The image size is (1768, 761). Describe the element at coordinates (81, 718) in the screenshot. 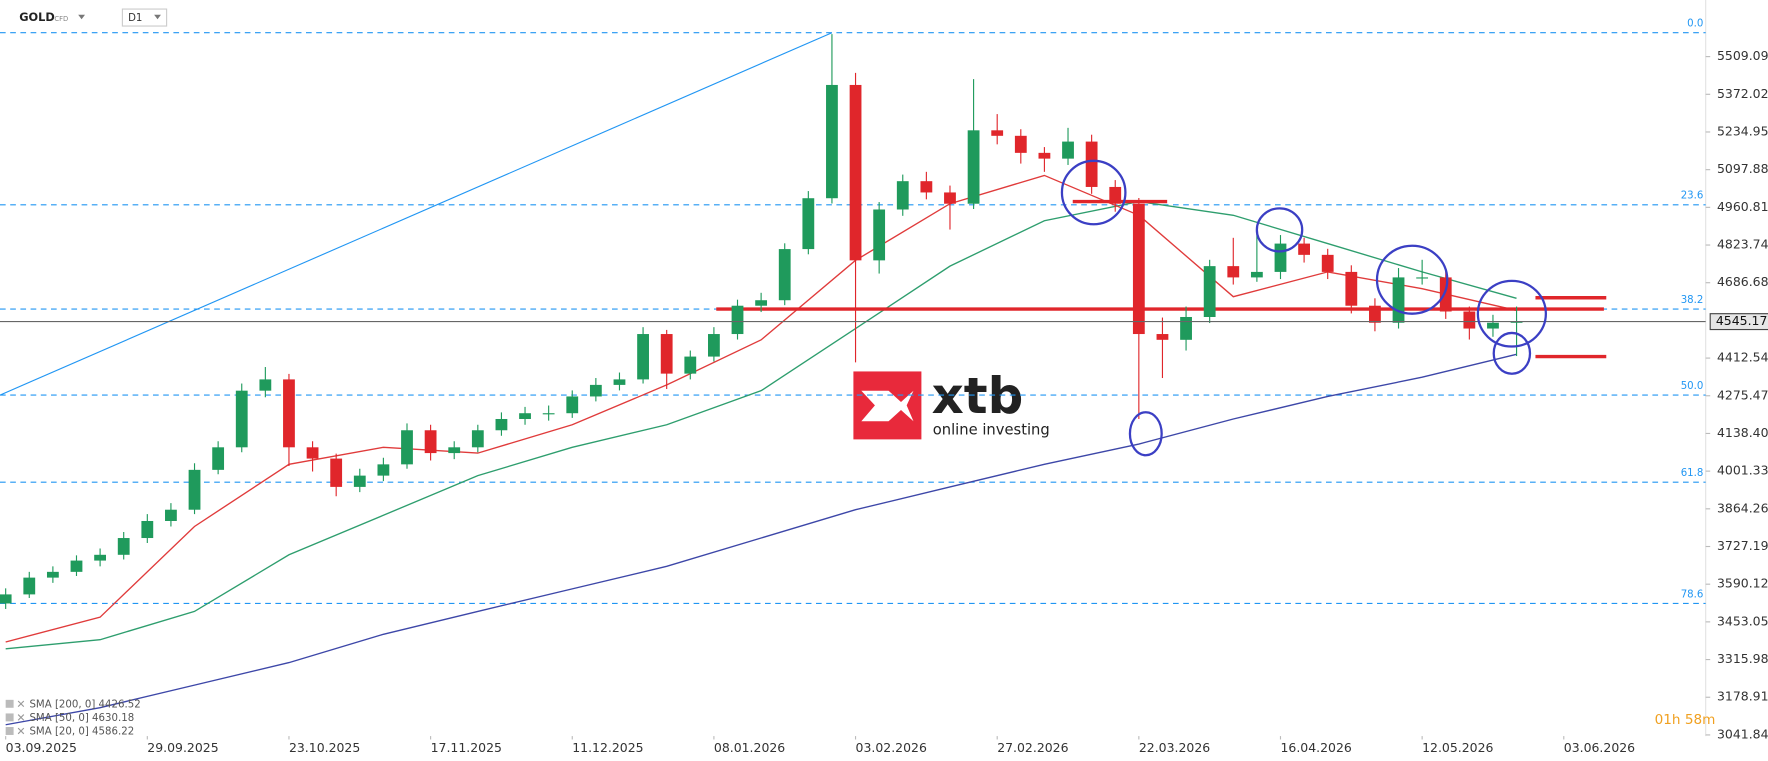

I see `legend-label: SMA [50, 0] 4630.18` at that location.